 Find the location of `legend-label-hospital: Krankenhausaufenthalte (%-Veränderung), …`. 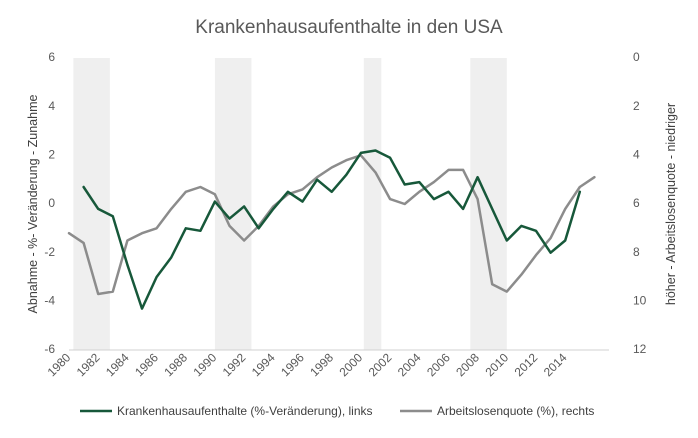

legend-label-hospital: Krankenhausaufenthalte (%-Veränderung), … is located at coordinates (245, 411).